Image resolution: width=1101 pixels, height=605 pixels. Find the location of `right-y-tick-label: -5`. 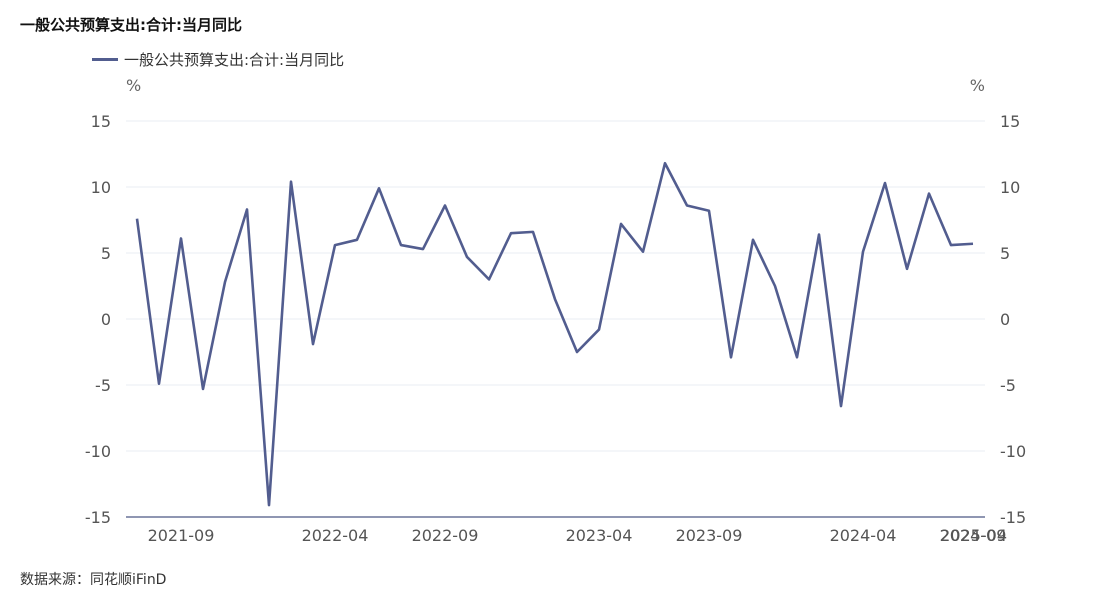

right-y-tick-label: -5 is located at coordinates (1008, 385).